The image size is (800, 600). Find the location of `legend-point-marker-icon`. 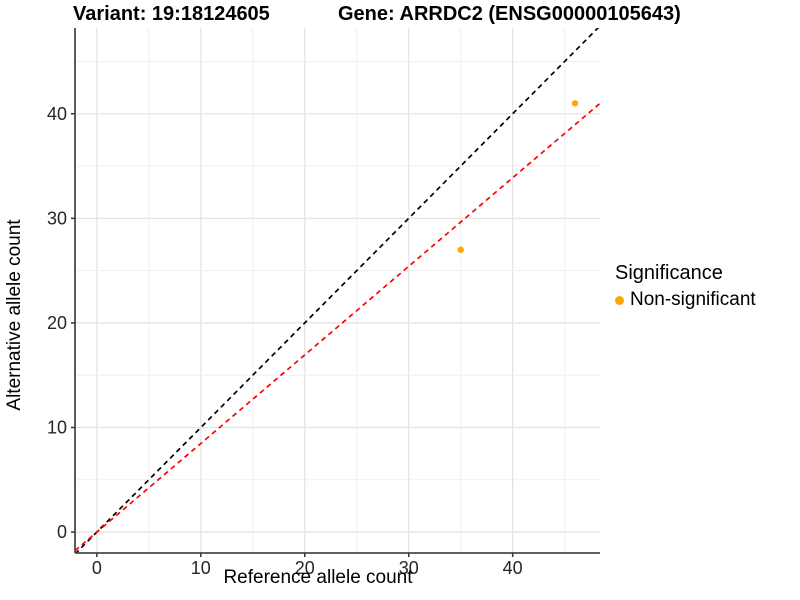

legend-point-marker-icon is located at coordinates (619, 300).